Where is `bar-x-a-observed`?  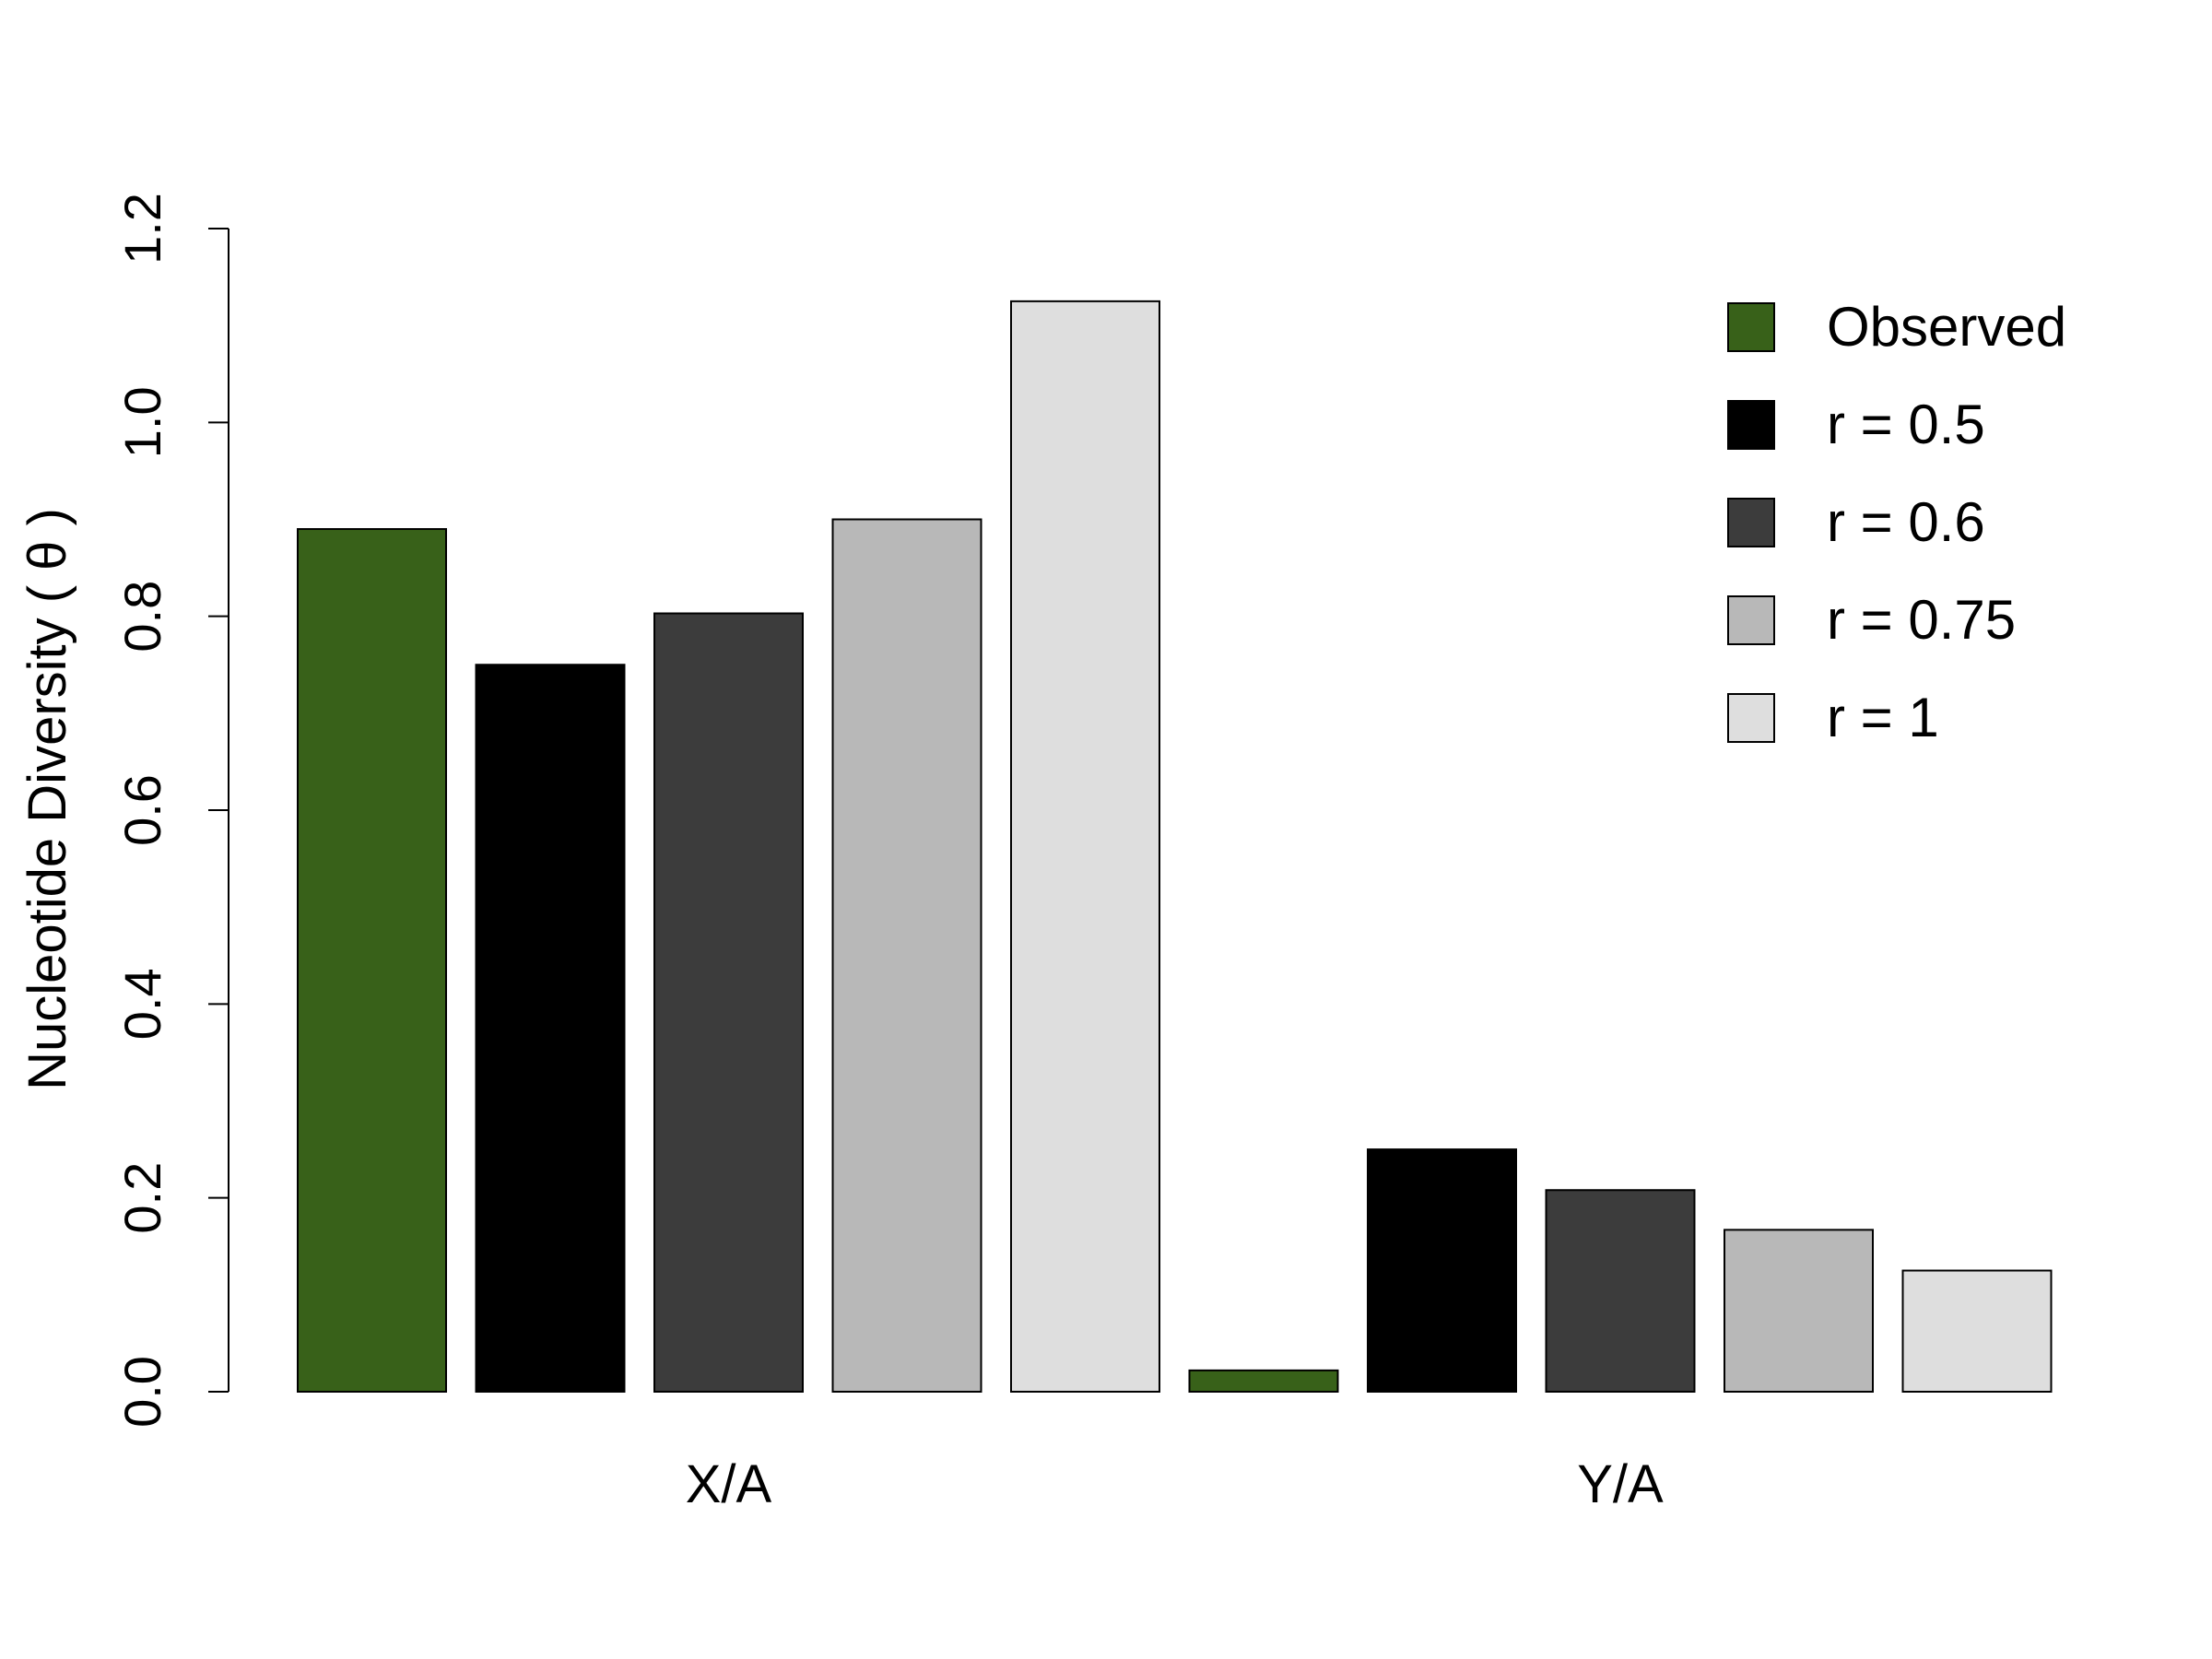 bar-x-a-observed is located at coordinates (372, 960).